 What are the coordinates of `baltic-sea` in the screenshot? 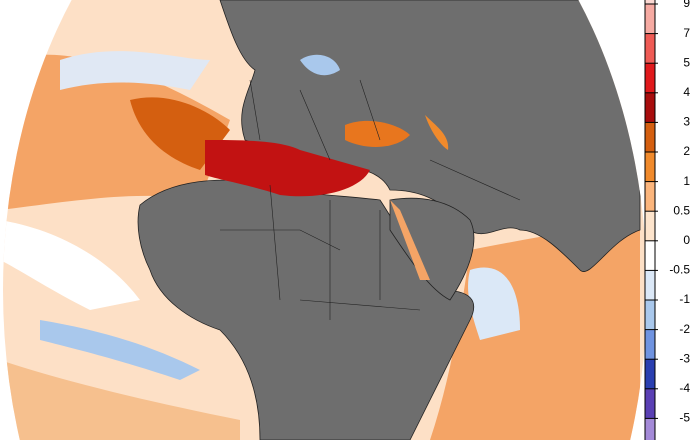 It's located at (320, 65).